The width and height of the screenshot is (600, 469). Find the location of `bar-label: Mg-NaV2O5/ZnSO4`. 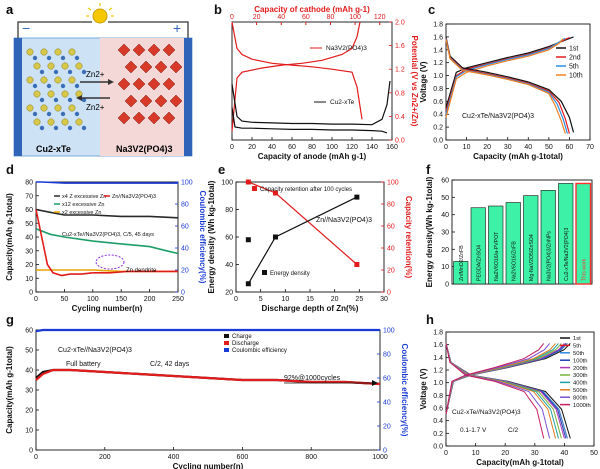

bar-label: Mg-NaV2O5/ZnSO4 is located at coordinates (532, 257).